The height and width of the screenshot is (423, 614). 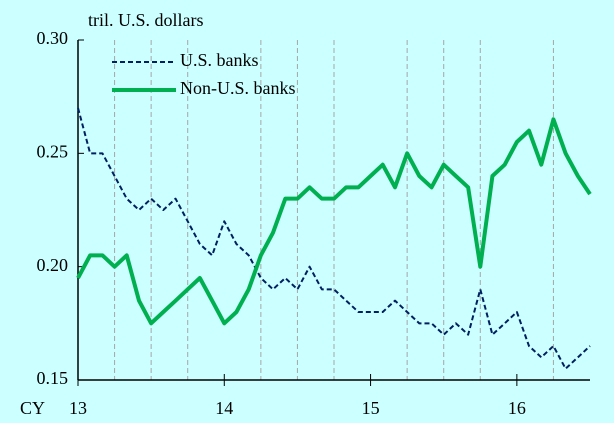 What do you see at coordinates (53, 38) in the screenshot?
I see `y-tick-label: 0.30` at bounding box center [53, 38].